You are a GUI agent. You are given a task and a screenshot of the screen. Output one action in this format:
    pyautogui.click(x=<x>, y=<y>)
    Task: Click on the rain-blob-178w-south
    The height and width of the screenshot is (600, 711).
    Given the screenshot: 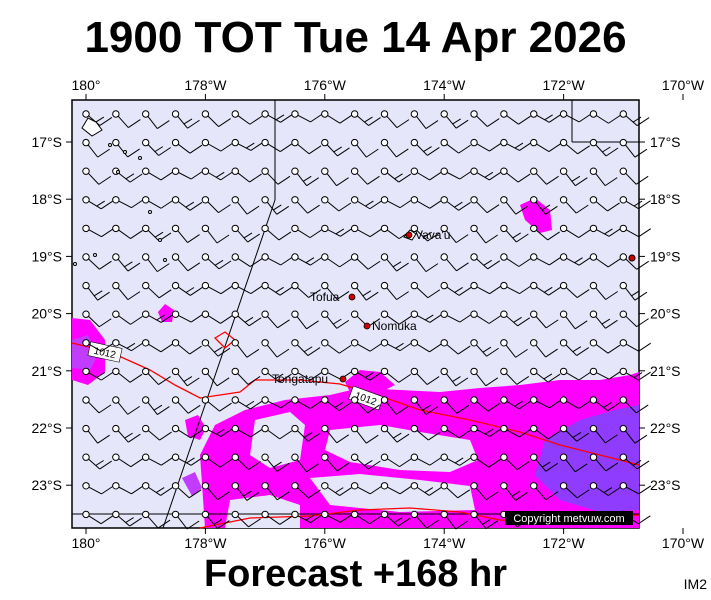 What is the action you would take?
    pyautogui.click(x=195, y=427)
    